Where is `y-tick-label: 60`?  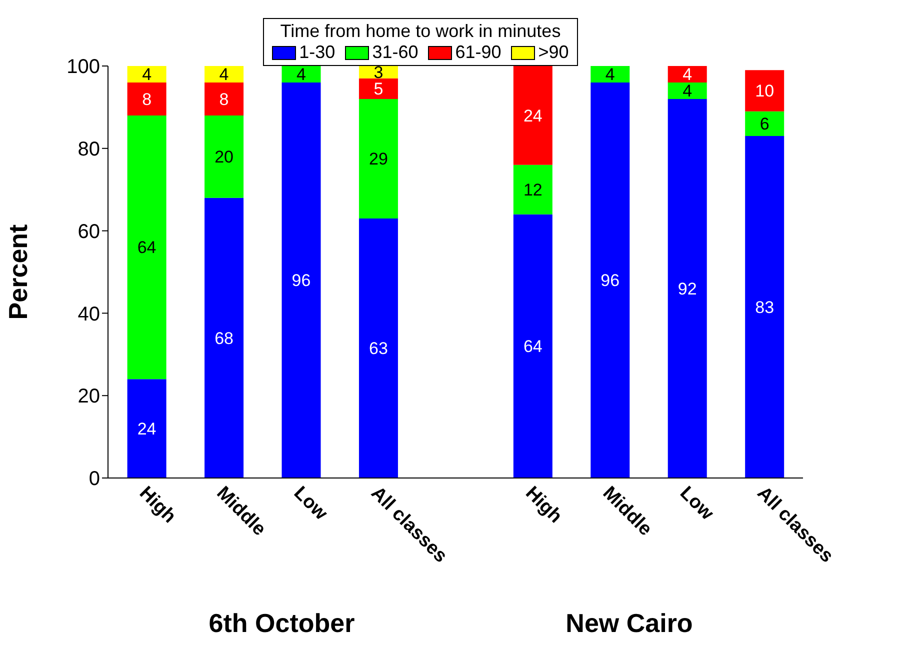
y-tick-label: 60 is located at coordinates (89, 231).